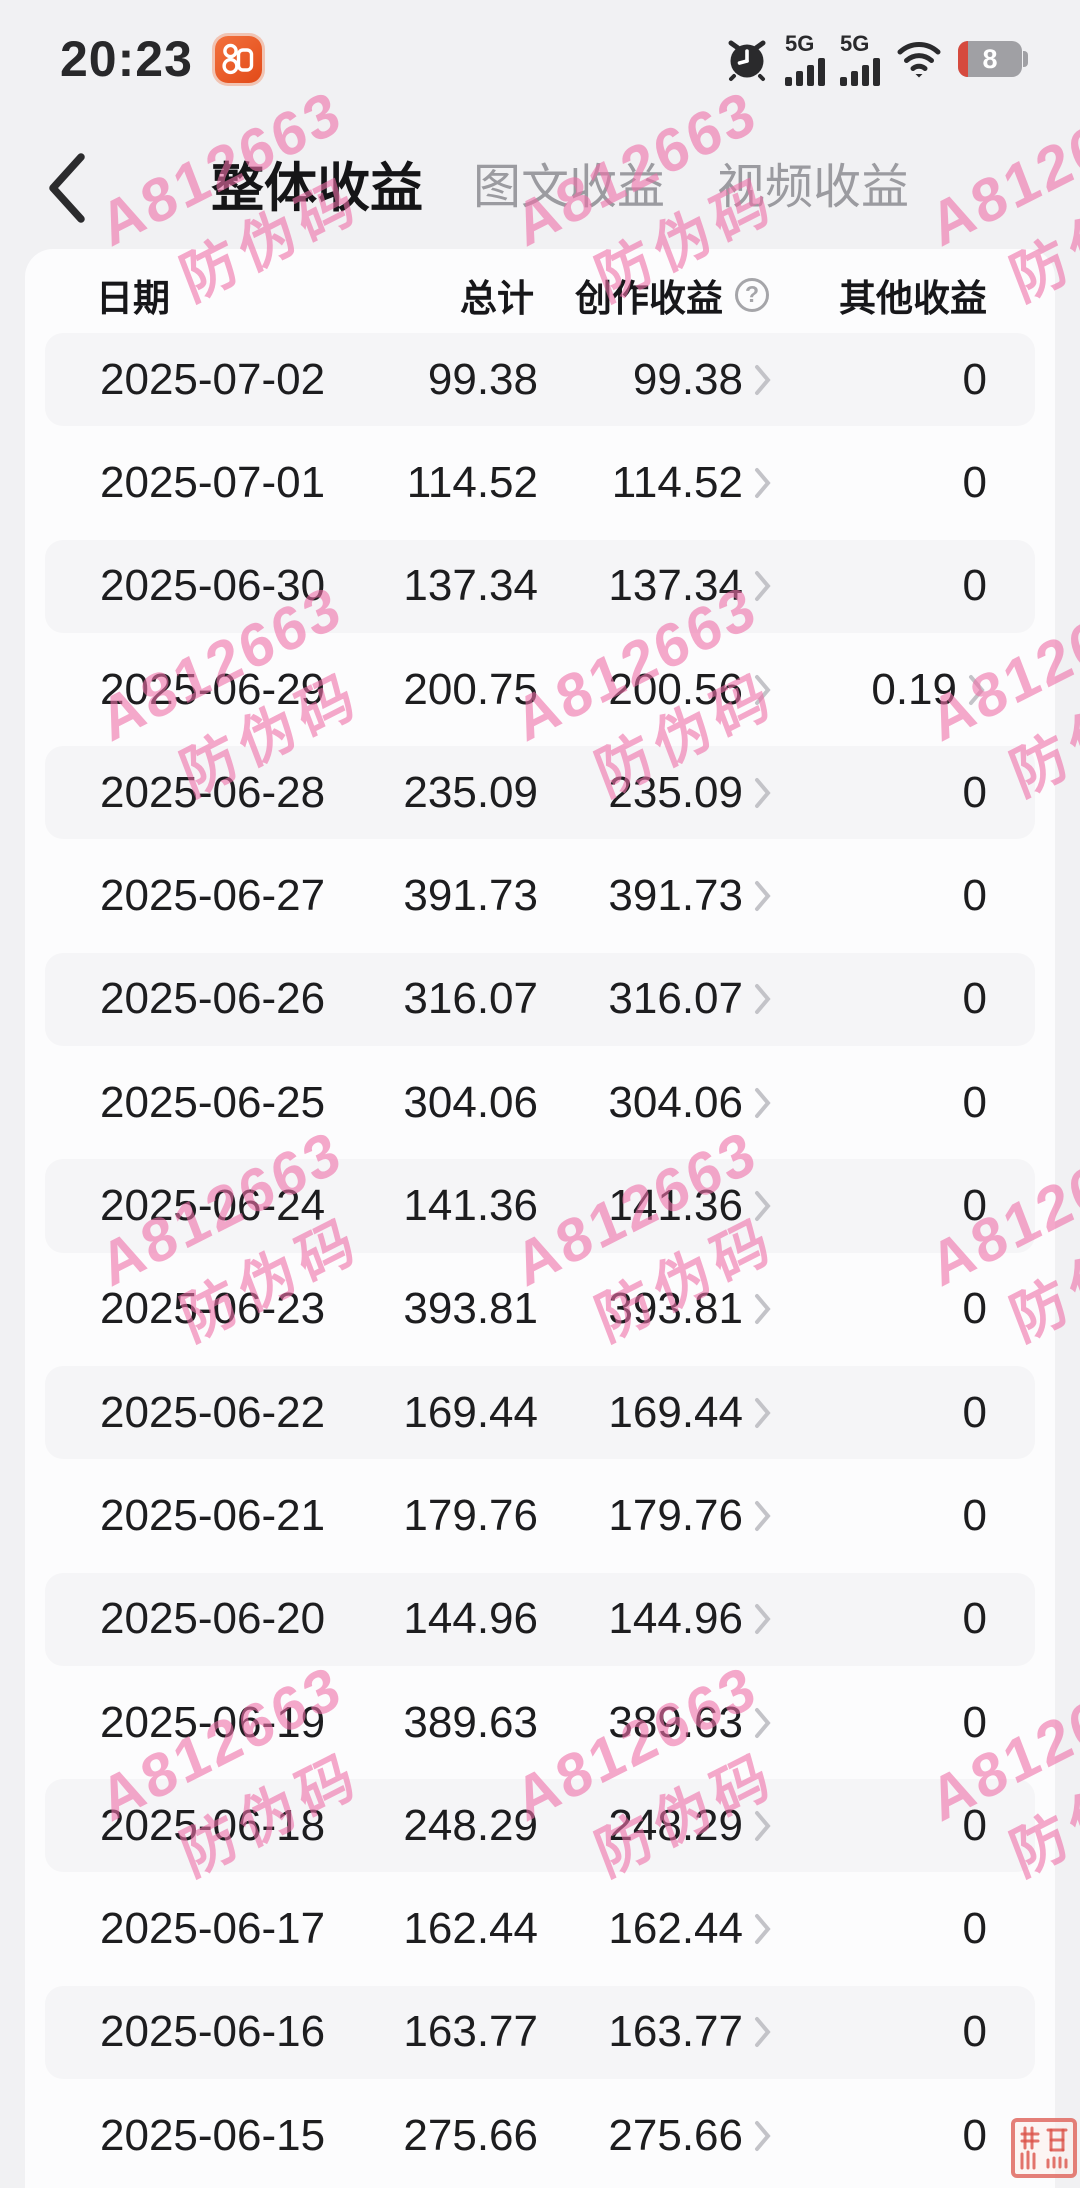 The width and height of the screenshot is (1080, 2188). I want to click on row-creation-value: 391.73, so click(675, 896).